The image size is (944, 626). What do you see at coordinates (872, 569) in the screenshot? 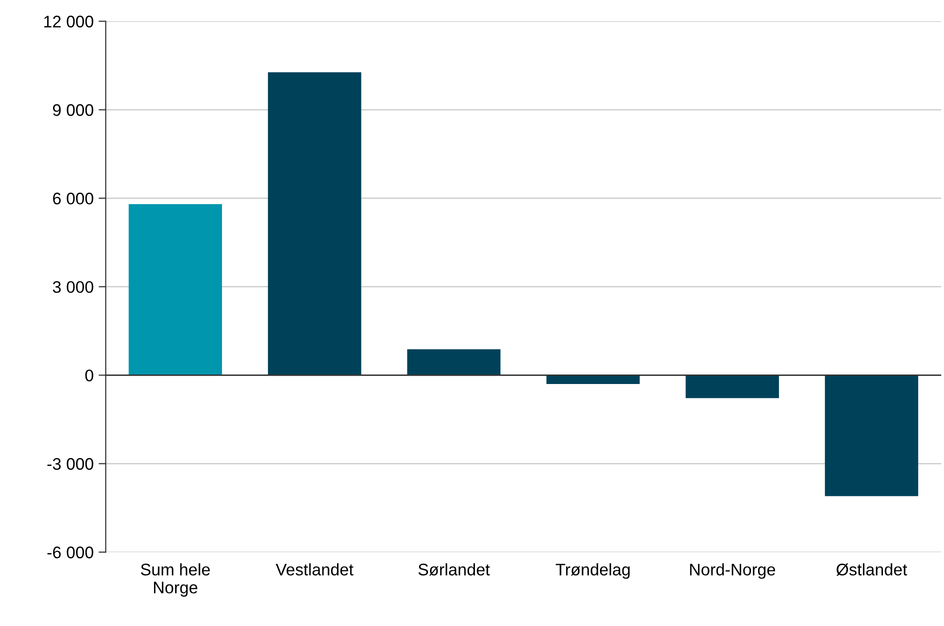
I see `x-tick-label: Østlandet` at bounding box center [872, 569].